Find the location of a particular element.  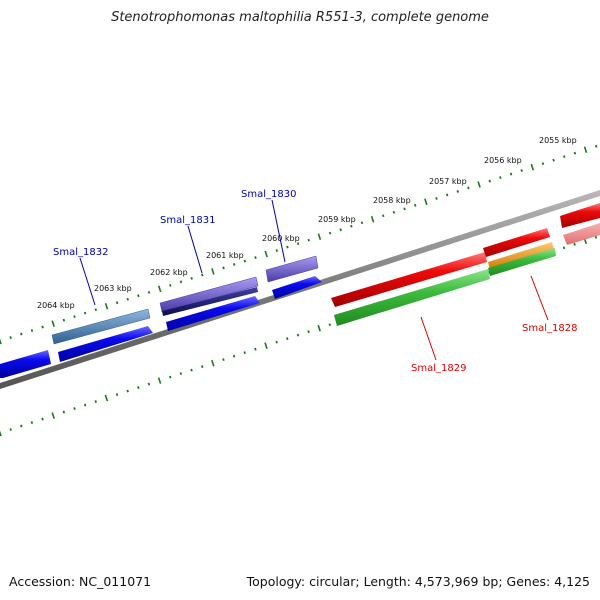

gene-smal-1831-inner is located at coordinates (210, 301).